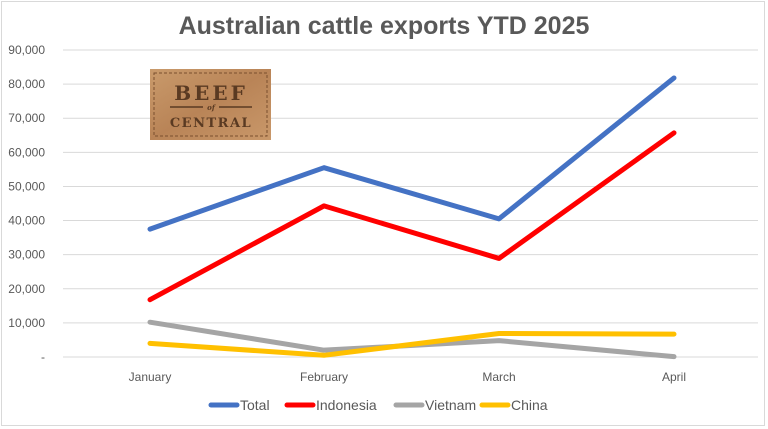 The width and height of the screenshot is (768, 429). I want to click on y-tick-label: 80,000, so click(26, 84).